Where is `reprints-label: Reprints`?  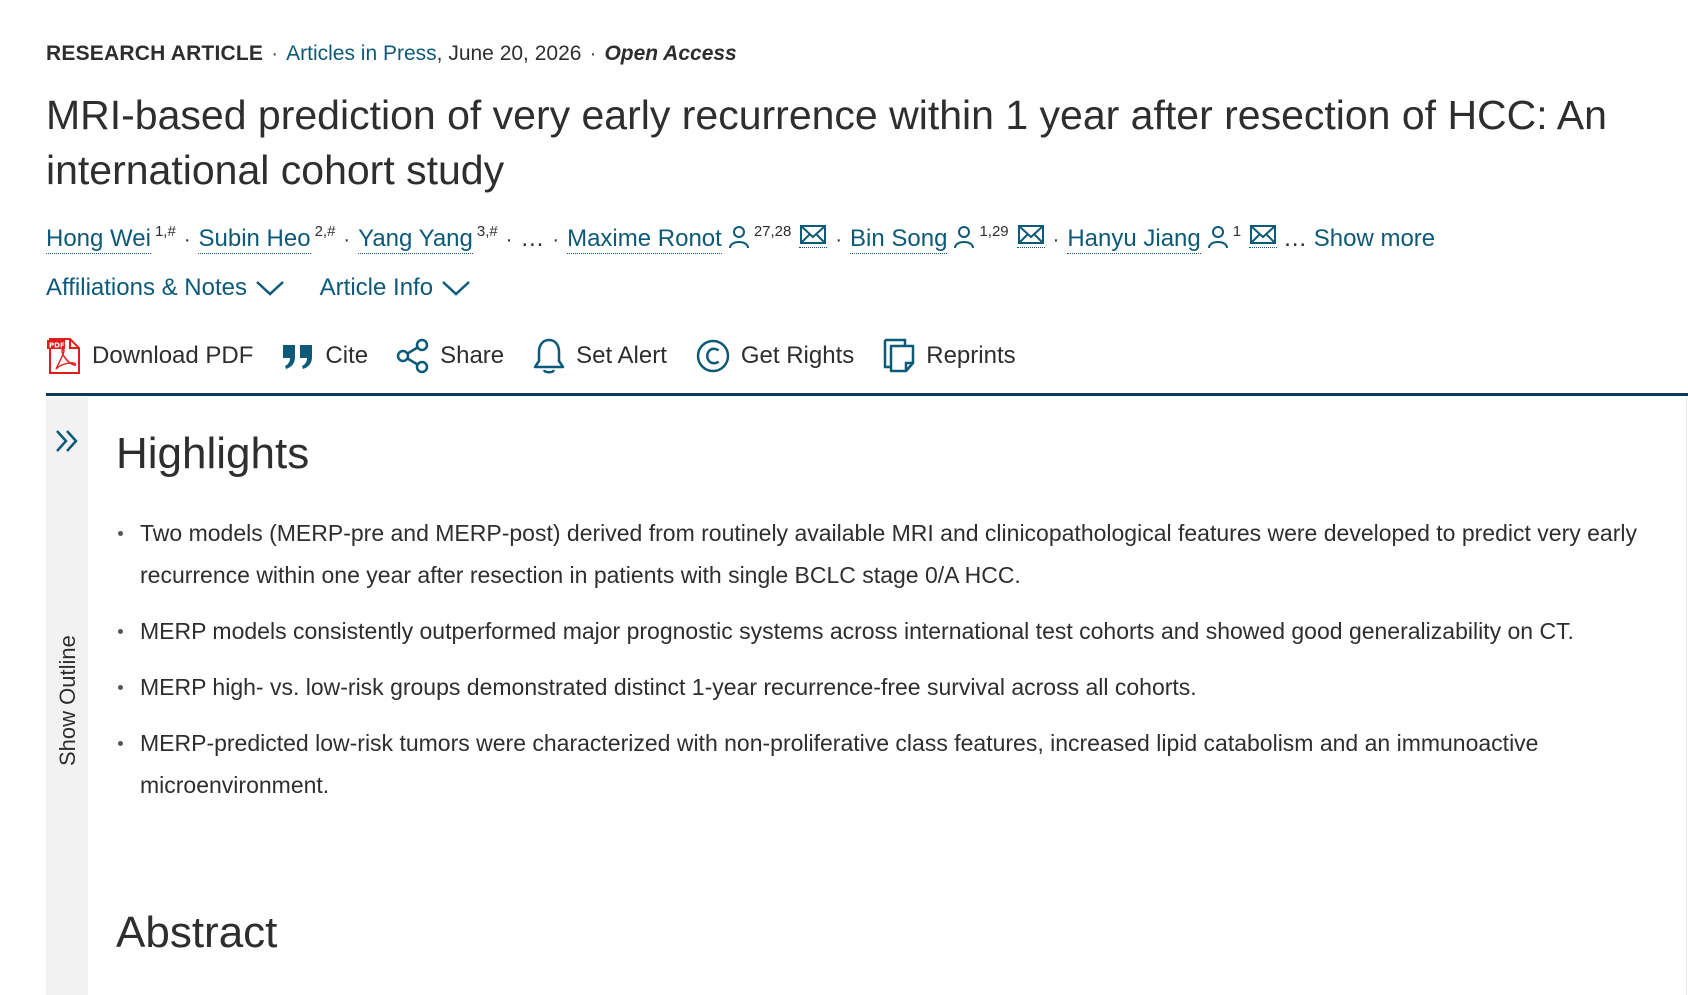
reprints-label: Reprints is located at coordinates (971, 355).